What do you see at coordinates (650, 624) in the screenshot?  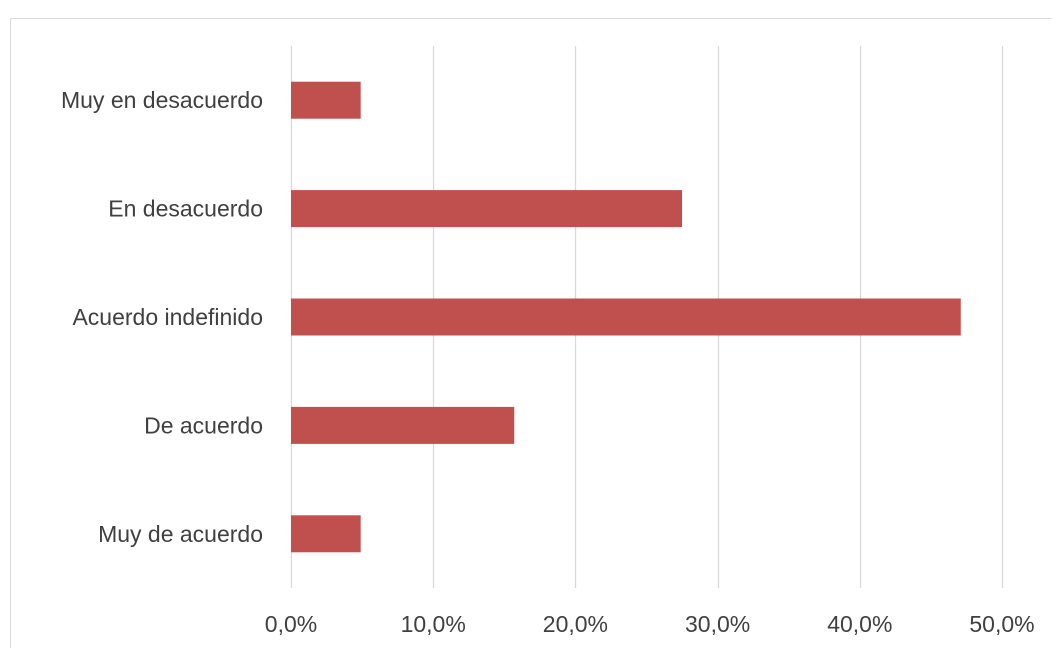 I see `x-tick-labels: 0,0% 10,0% 20,0% 30,0% 40,0% 50,0%` at bounding box center [650, 624].